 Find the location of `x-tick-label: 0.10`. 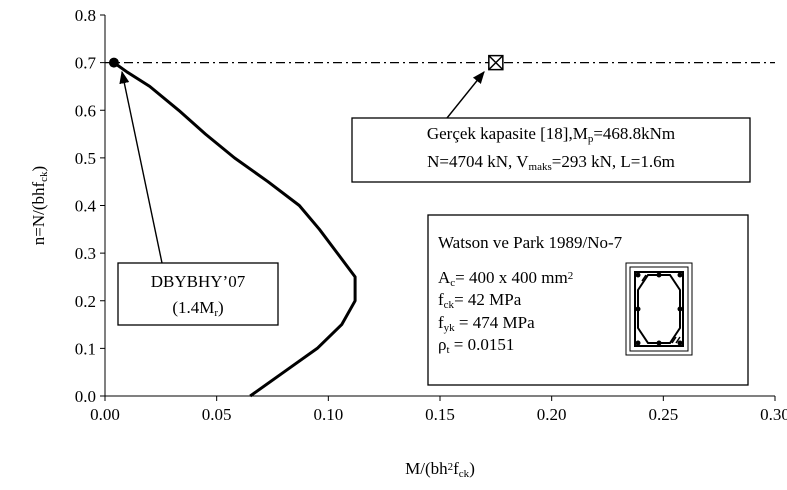

x-tick-label: 0.10 is located at coordinates (328, 414).